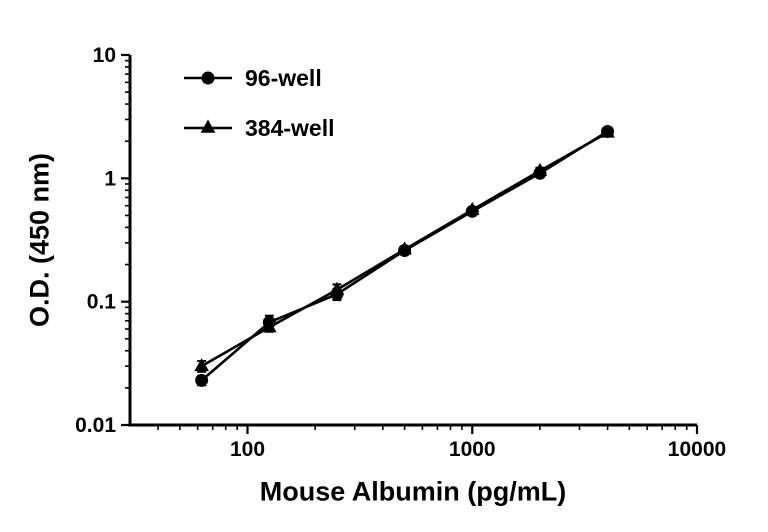 The image size is (768, 532). Describe the element at coordinates (95, 425) in the screenshot. I see `y-tick-label: 0.01` at that location.